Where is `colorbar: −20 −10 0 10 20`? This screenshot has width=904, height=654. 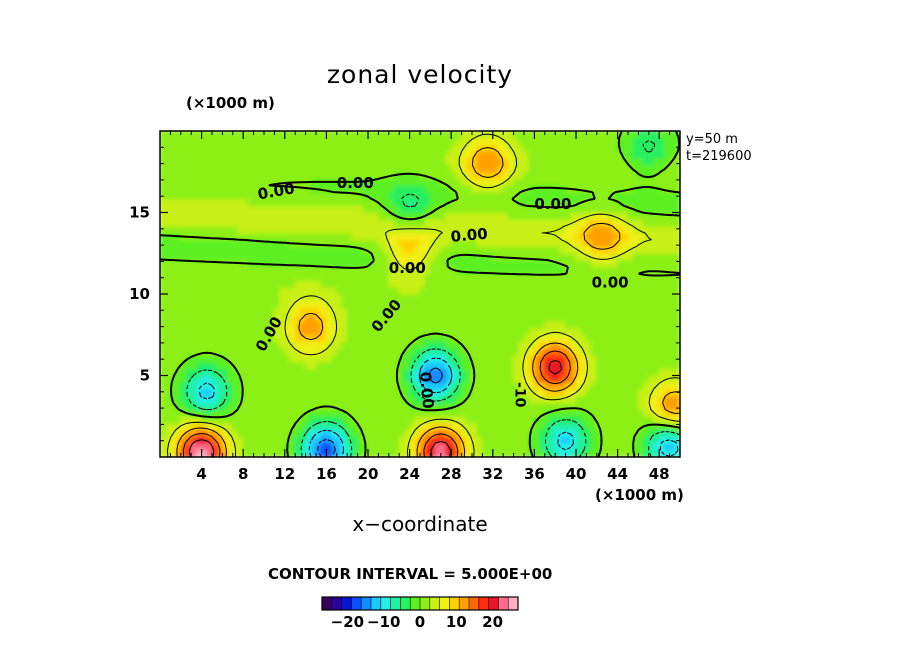 colorbar: −20 −10 0 10 20 is located at coordinates (420, 613).